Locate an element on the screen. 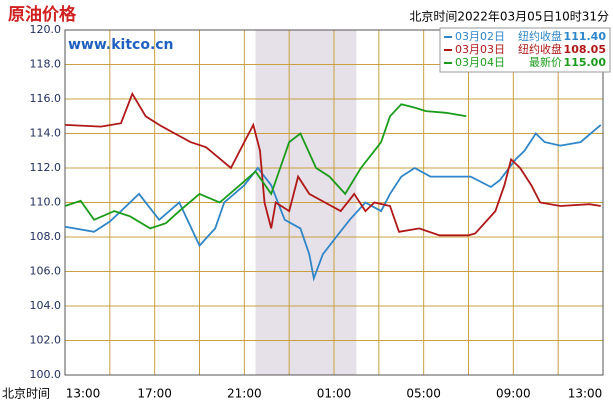 This screenshot has width=613, height=410. x-tick-label: 01:00 is located at coordinates (334, 394).